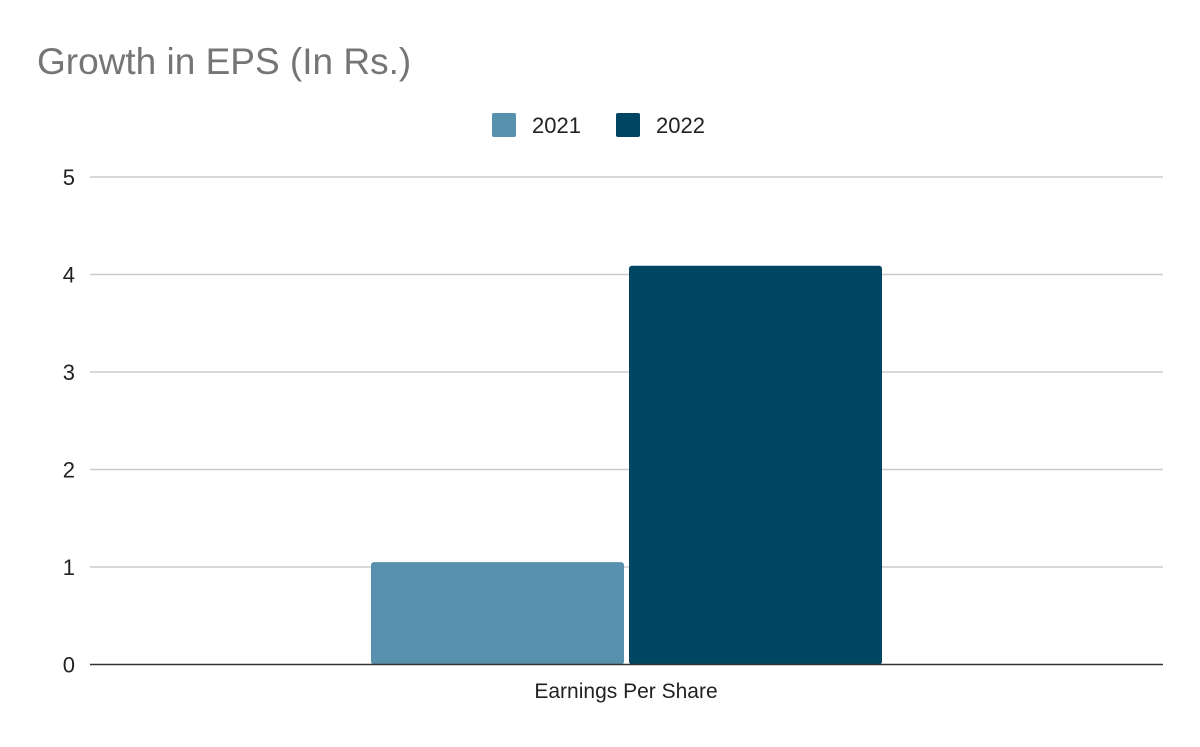 The width and height of the screenshot is (1200, 747). I want to click on legend-swatch-2021, so click(504, 125).